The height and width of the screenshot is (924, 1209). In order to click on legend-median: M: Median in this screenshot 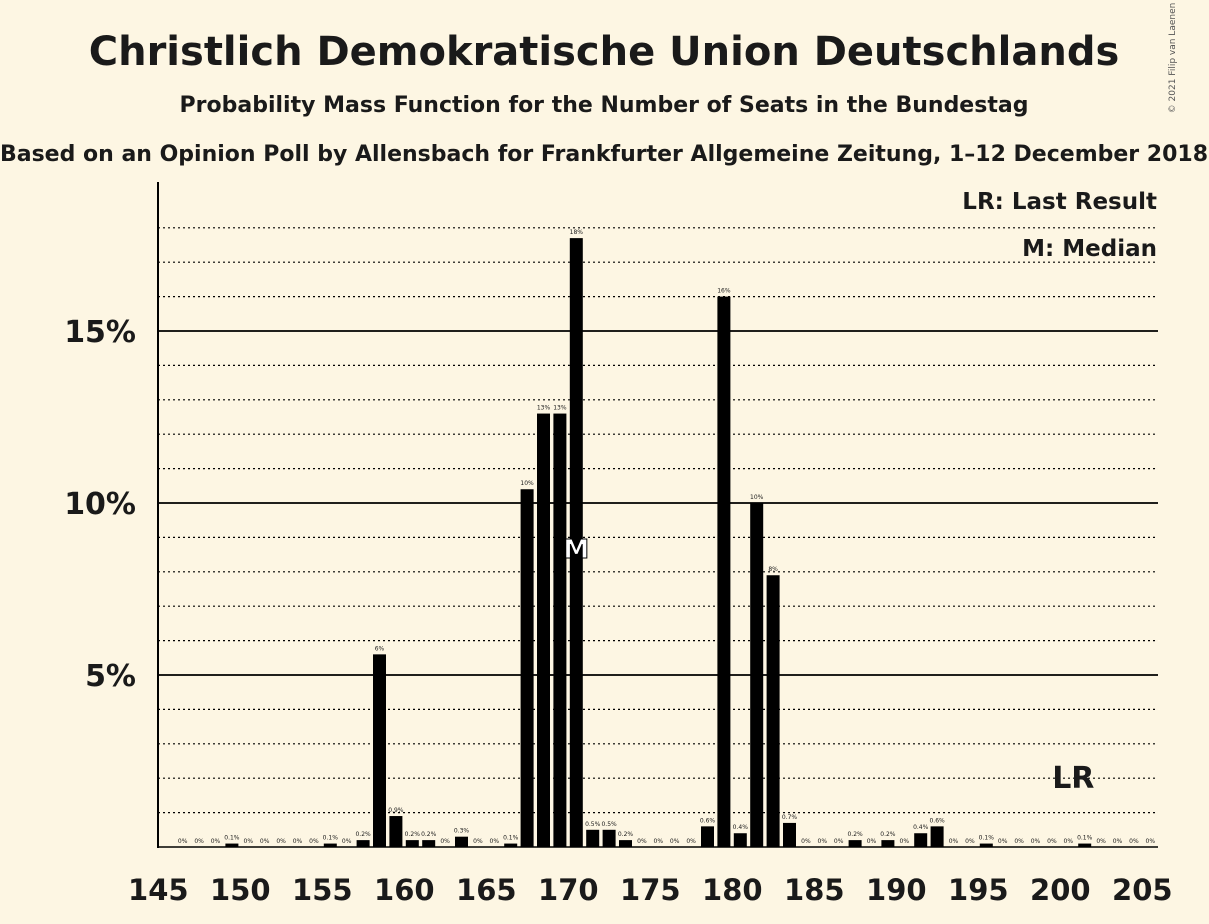, I will do `click(1089, 249)`.